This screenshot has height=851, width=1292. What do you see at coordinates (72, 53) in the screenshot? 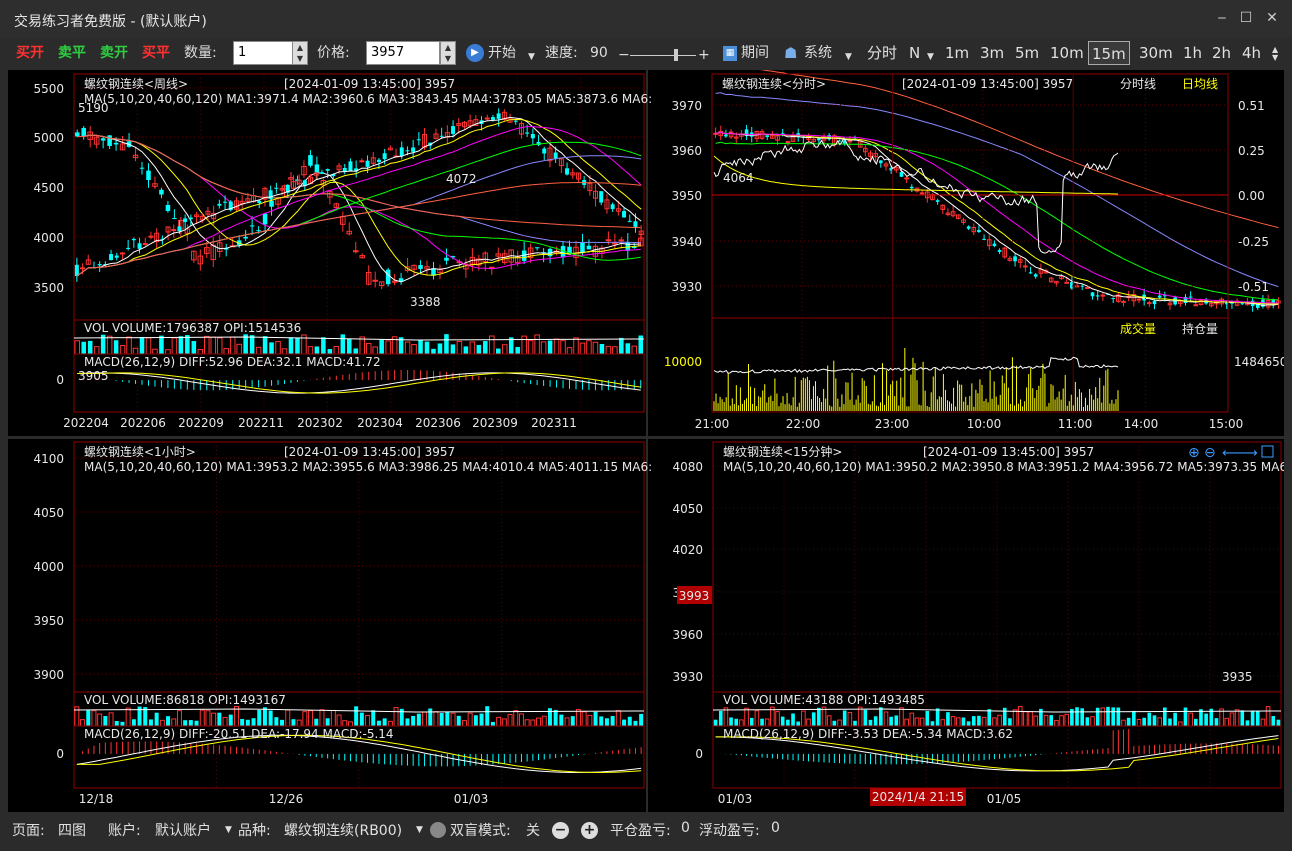
I see `sell-close-button: 卖平` at bounding box center [72, 53].